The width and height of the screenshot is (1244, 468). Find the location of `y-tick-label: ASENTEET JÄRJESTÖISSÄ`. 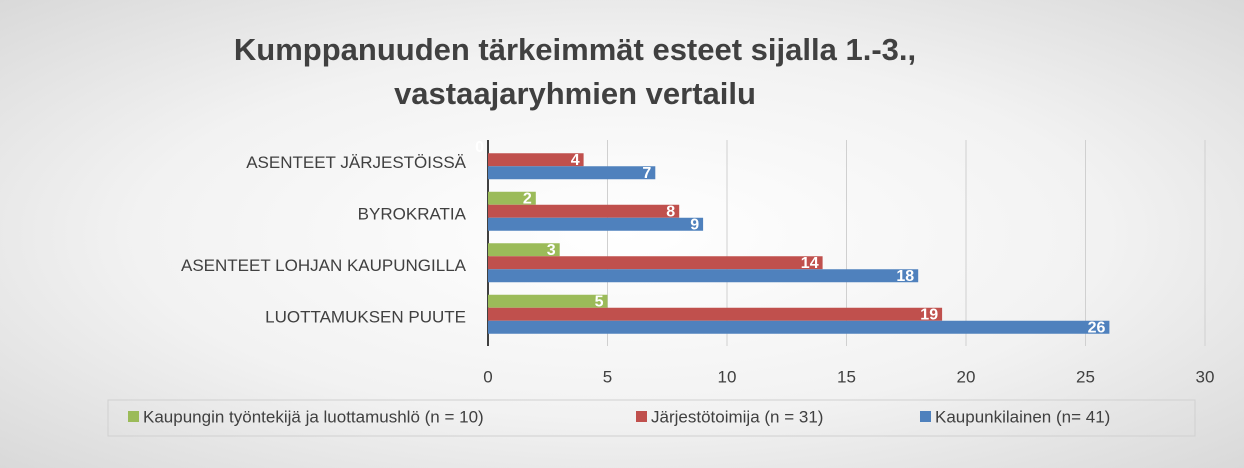

y-tick-label: ASENTEET JÄRJESTÖISSÄ is located at coordinates (356, 162).